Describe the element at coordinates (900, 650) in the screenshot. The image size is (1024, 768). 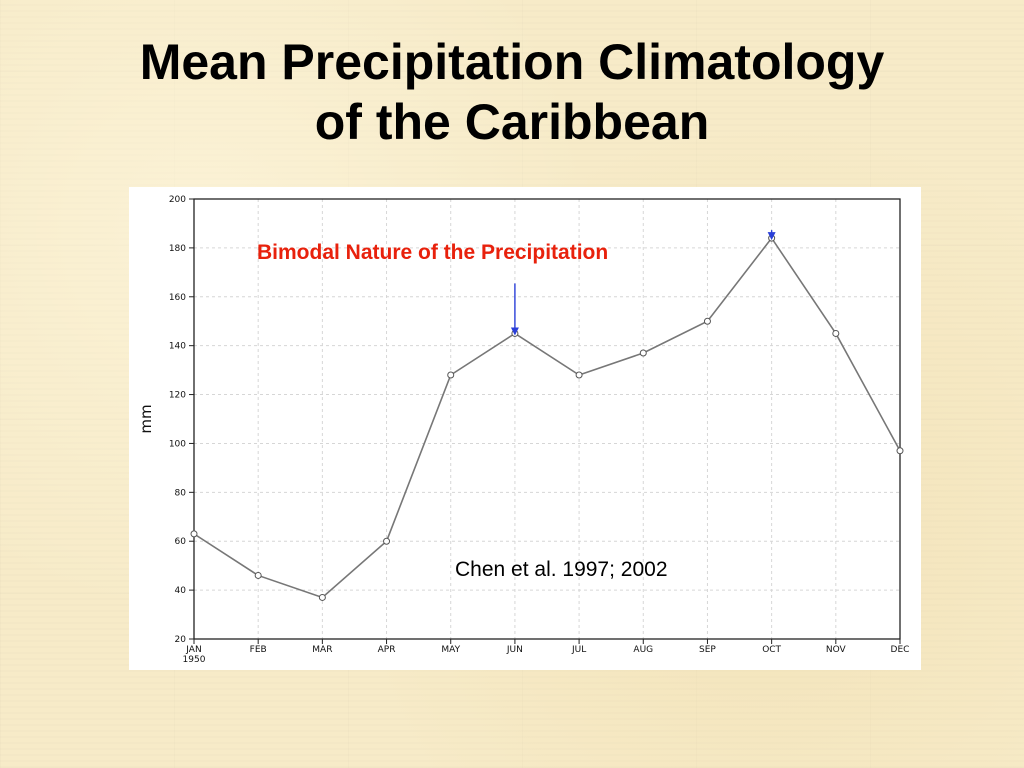
I see `x-tick-label: DEC` at that location.